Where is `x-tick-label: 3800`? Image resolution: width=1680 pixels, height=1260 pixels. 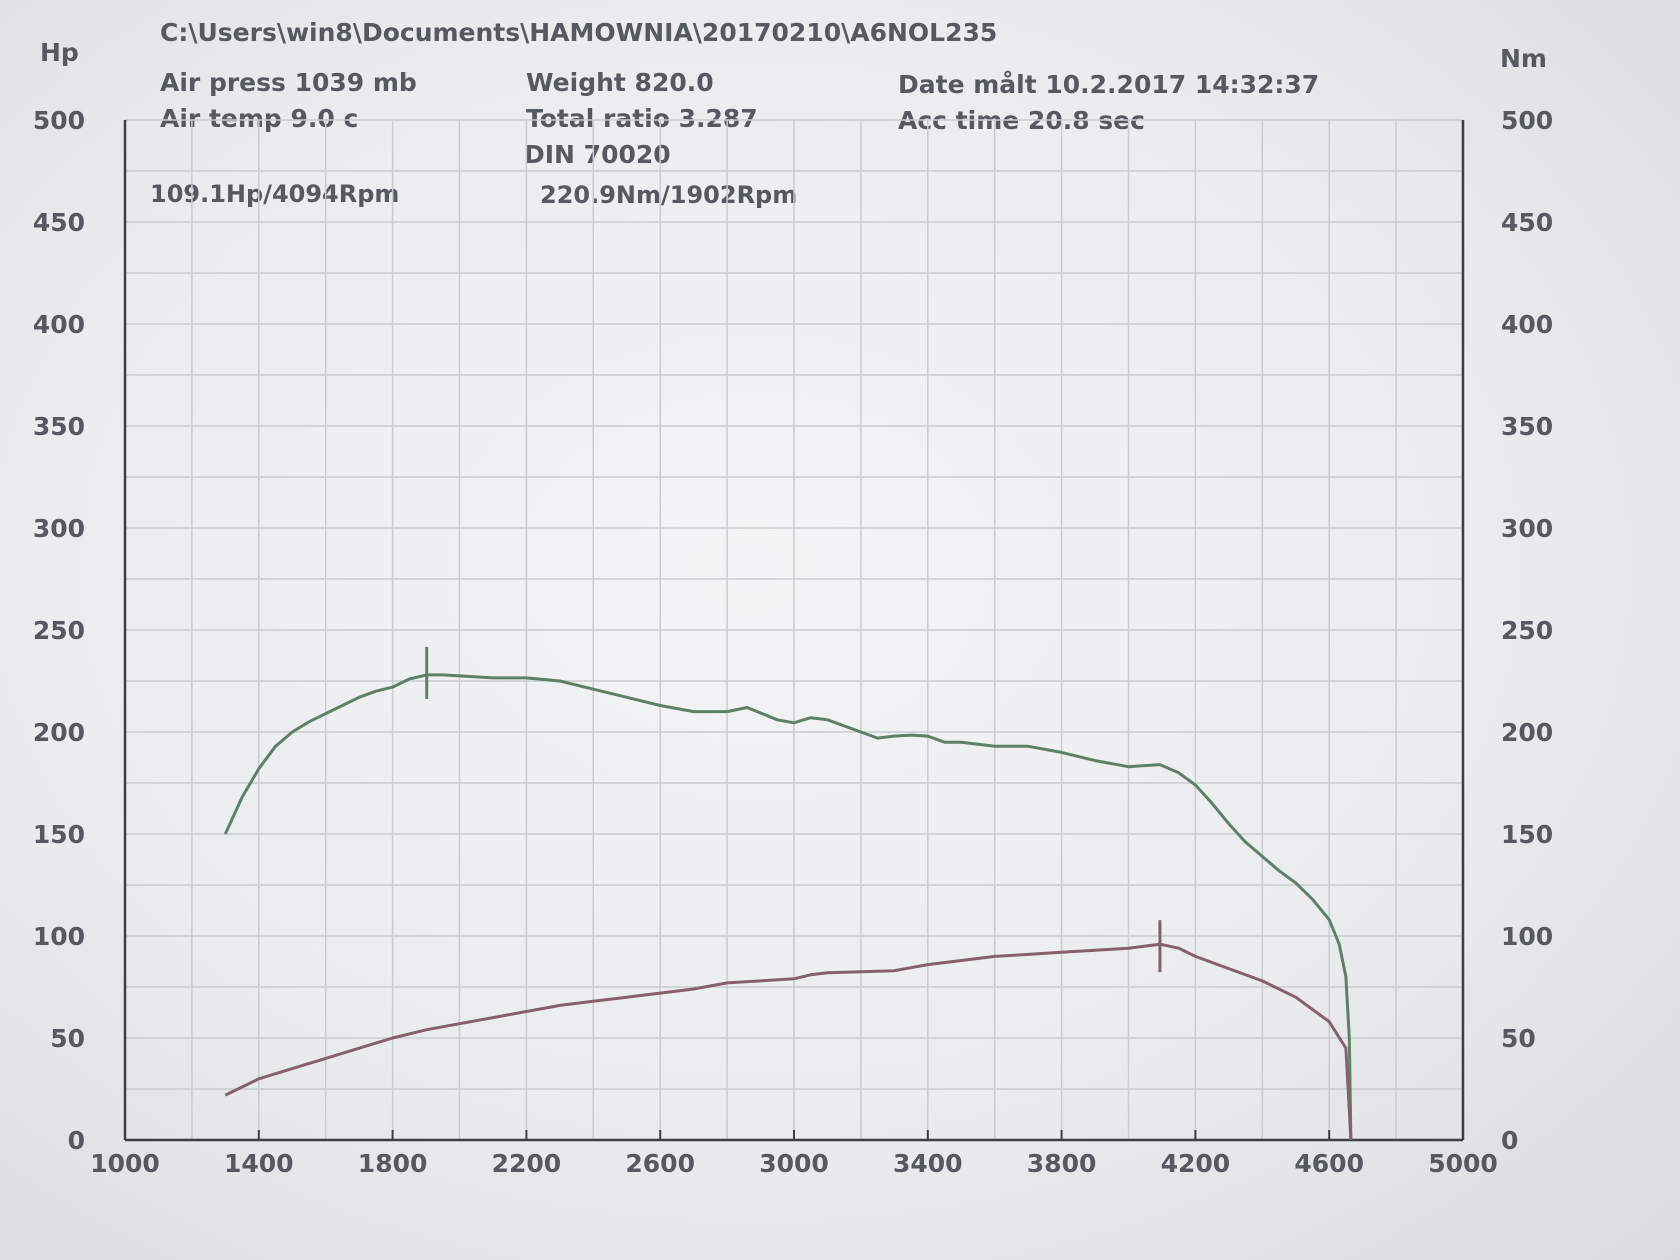
x-tick-label: 3800 is located at coordinates (1062, 1163).